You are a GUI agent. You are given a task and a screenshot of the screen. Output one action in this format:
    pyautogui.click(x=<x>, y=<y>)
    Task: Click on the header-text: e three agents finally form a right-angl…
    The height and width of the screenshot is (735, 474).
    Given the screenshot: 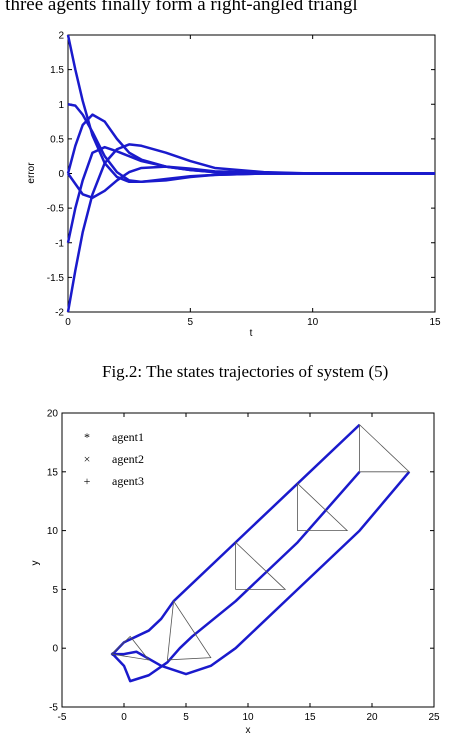 What is the action you would take?
    pyautogui.click(x=179, y=7)
    